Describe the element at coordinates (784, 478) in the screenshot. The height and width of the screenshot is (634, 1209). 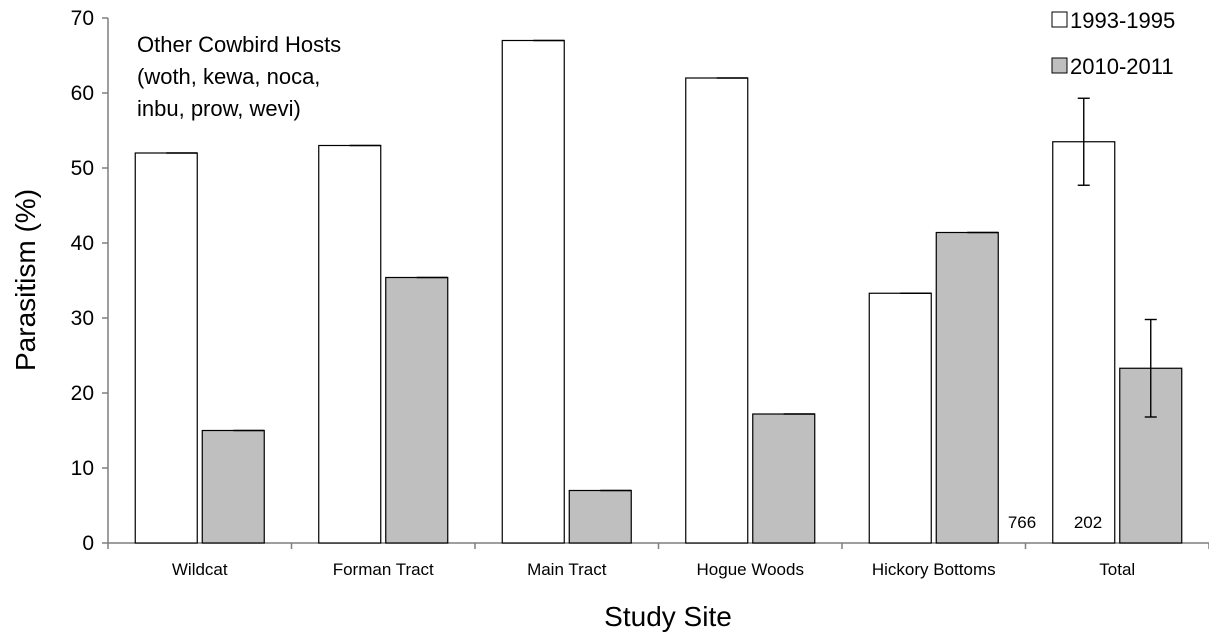
I see `bar-2010-2011-hogue-woods` at that location.